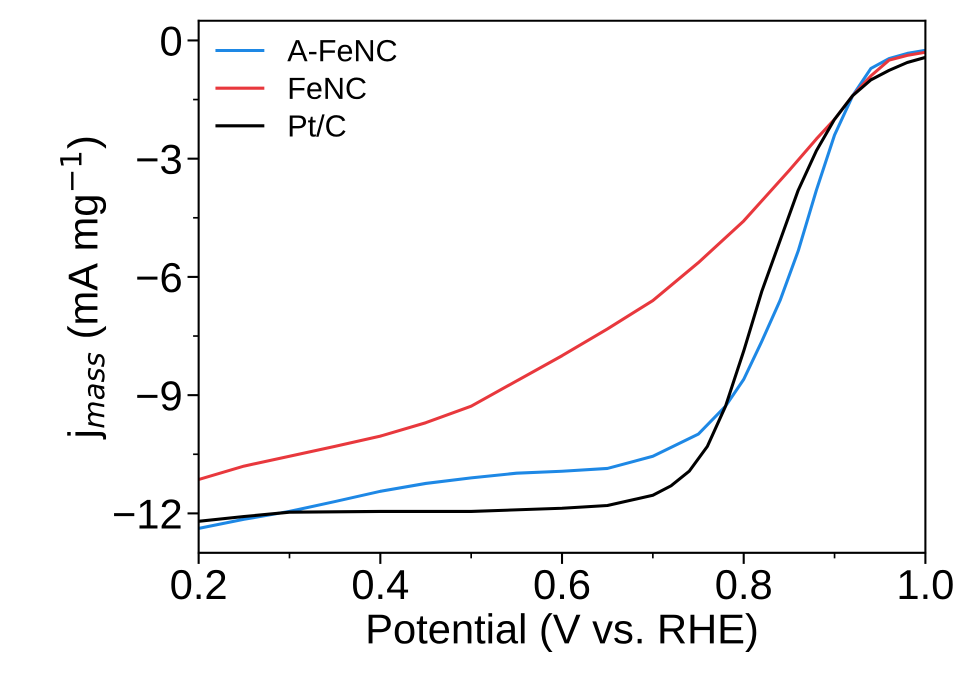  Describe the element at coordinates (562, 585) in the screenshot. I see `x-tick-label: 0.6` at that location.